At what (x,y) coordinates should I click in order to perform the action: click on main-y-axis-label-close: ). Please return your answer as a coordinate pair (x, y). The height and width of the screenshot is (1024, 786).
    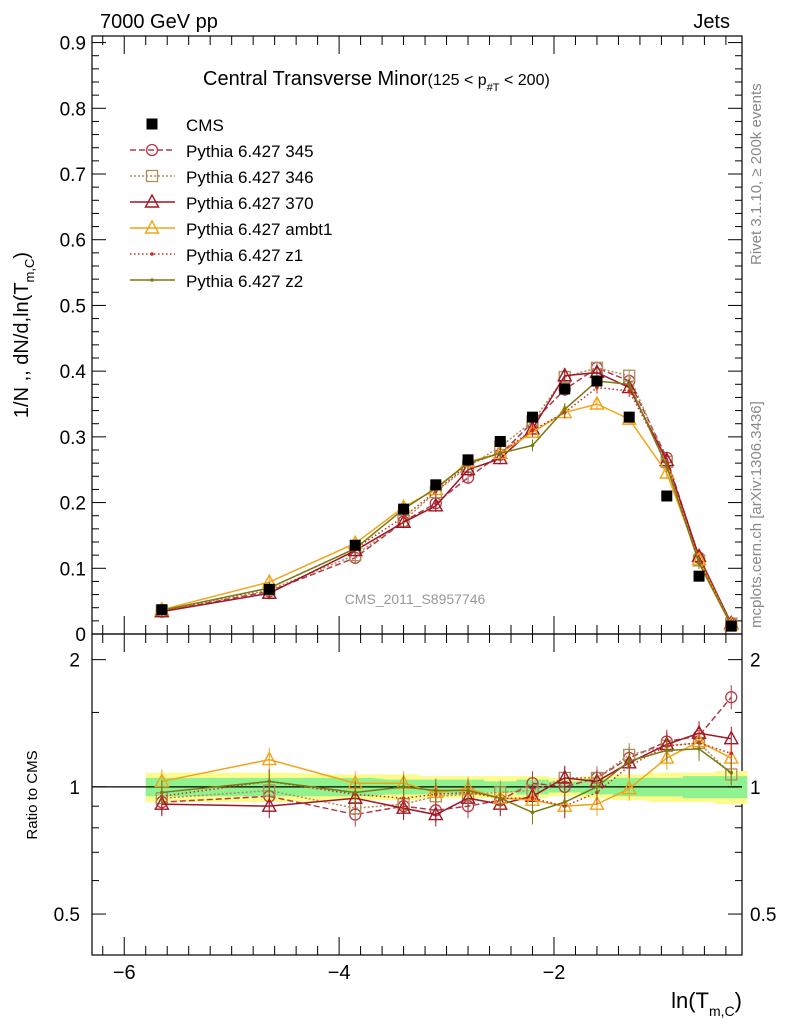
    Looking at the image, I should click on (22, 255).